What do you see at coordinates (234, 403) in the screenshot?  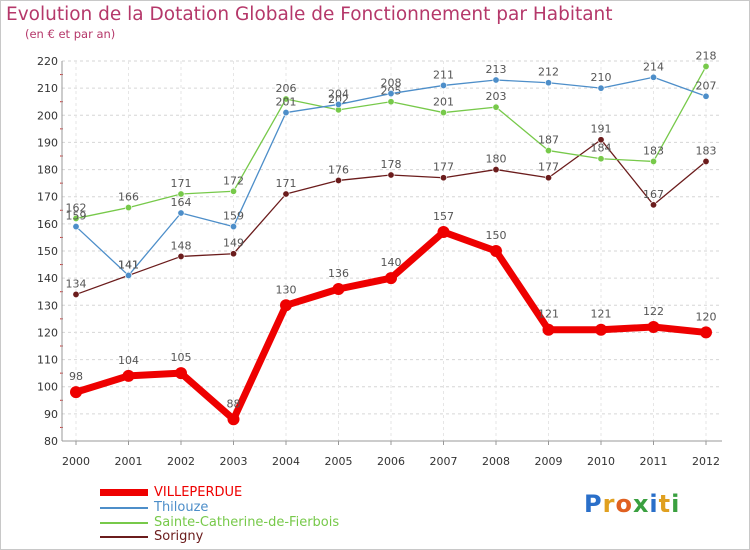 I see `data-label: 88` at bounding box center [234, 403].